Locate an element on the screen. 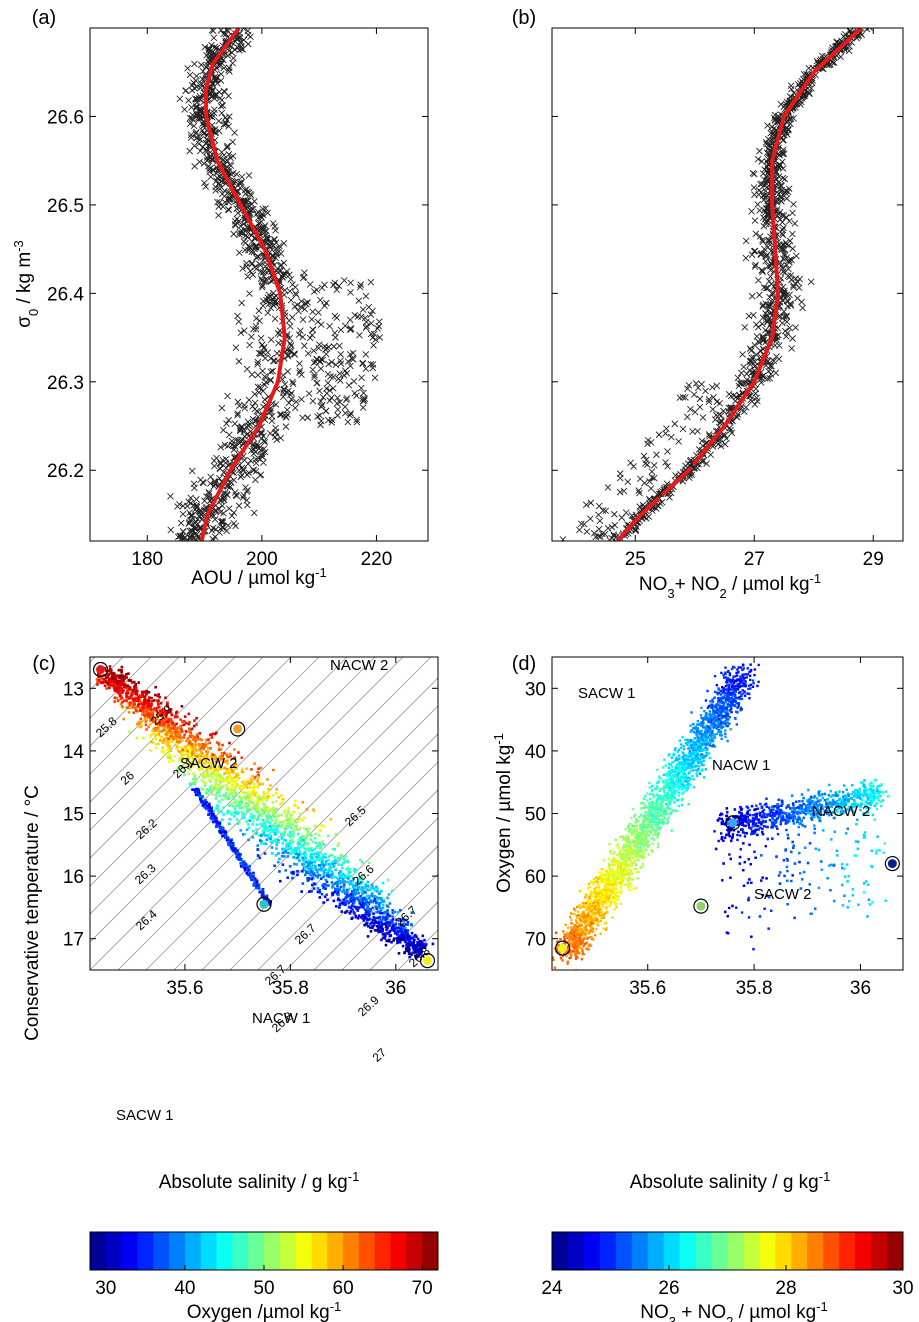 The height and width of the screenshot is (1322, 919). density-contours is located at coordinates (264, 813).